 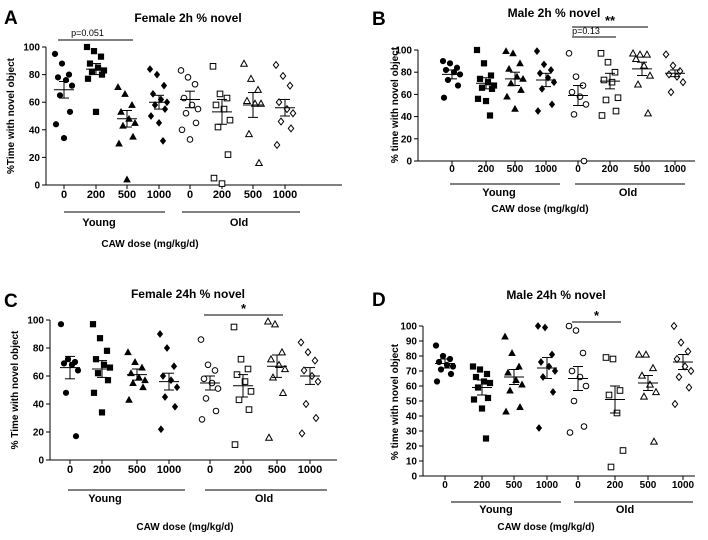 I want to click on y-tick-label: 80, so click(x=35, y=75).